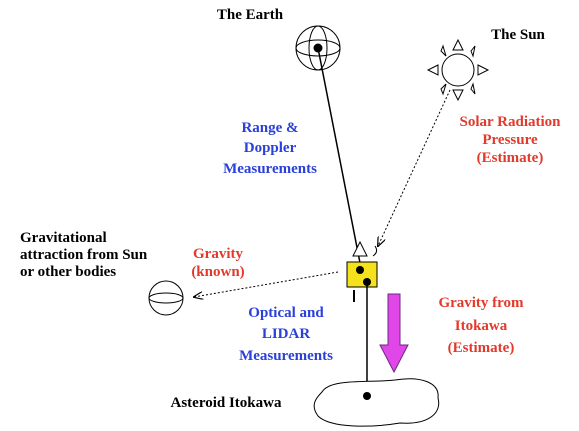 This screenshot has height=431, width=579. I want to click on other-body, so click(166, 298).